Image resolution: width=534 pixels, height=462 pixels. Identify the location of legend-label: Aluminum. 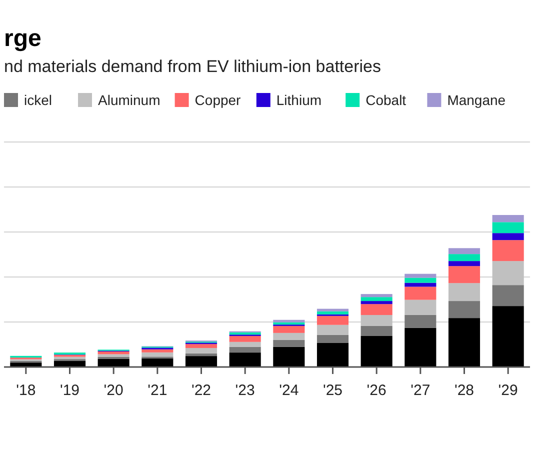
(129, 100).